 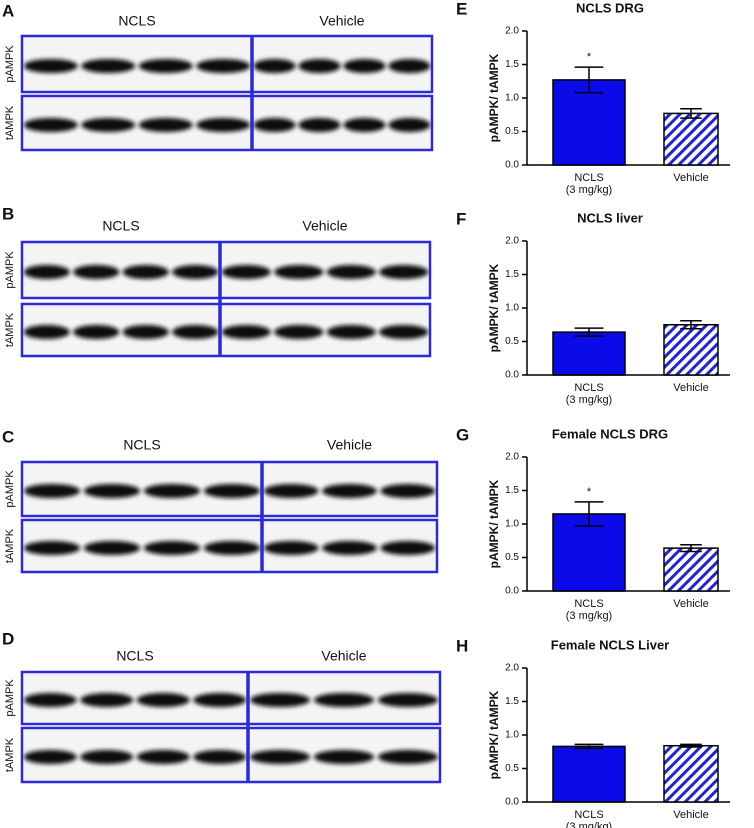 What do you see at coordinates (343, 656) in the screenshot?
I see `group-label: Vehicle` at bounding box center [343, 656].